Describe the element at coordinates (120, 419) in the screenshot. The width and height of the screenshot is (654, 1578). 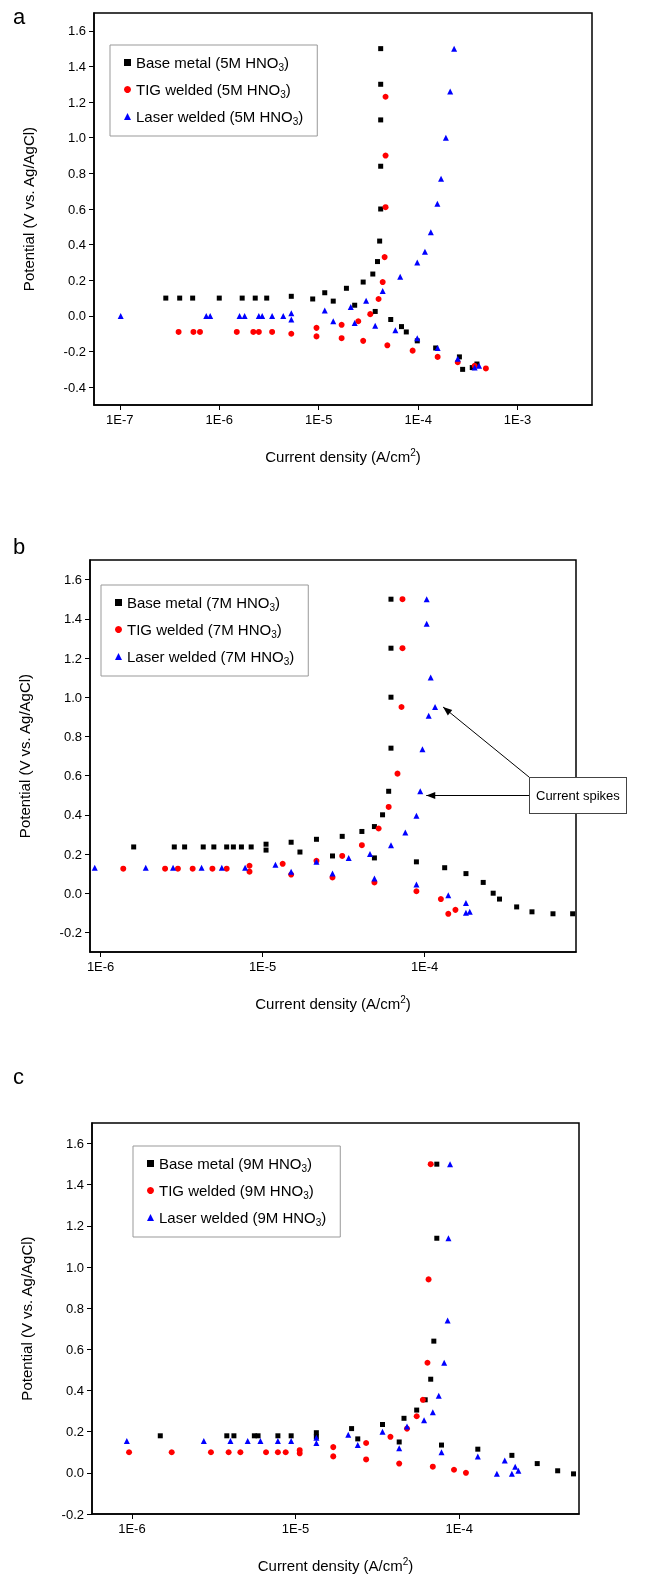
I see `x-tick-label: 1E-7` at that location.